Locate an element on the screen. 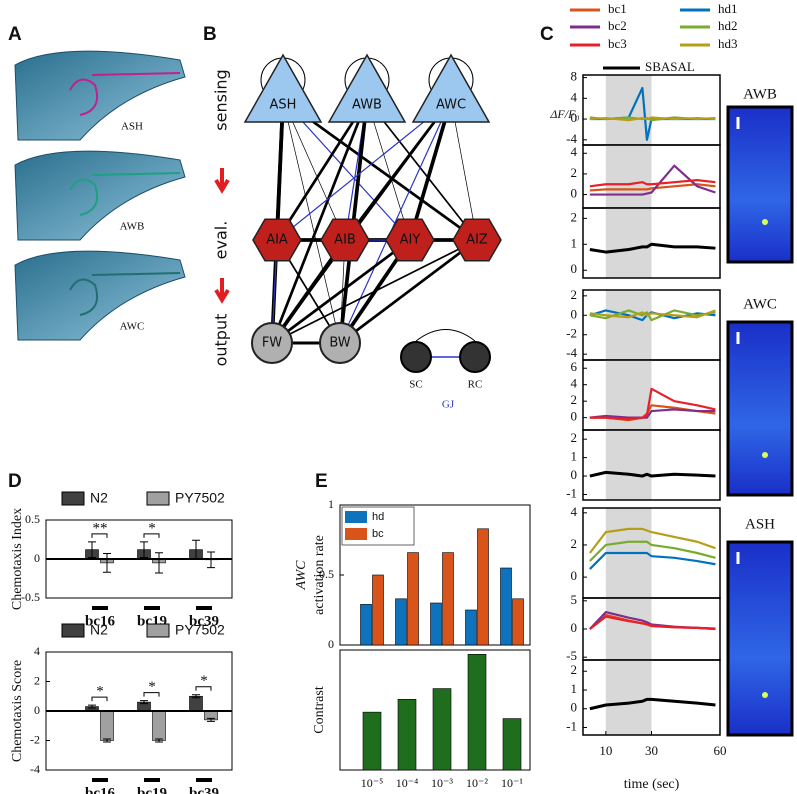 Image resolution: width=797 pixels, height=794 pixels. node-label: ASH is located at coordinates (283, 105).